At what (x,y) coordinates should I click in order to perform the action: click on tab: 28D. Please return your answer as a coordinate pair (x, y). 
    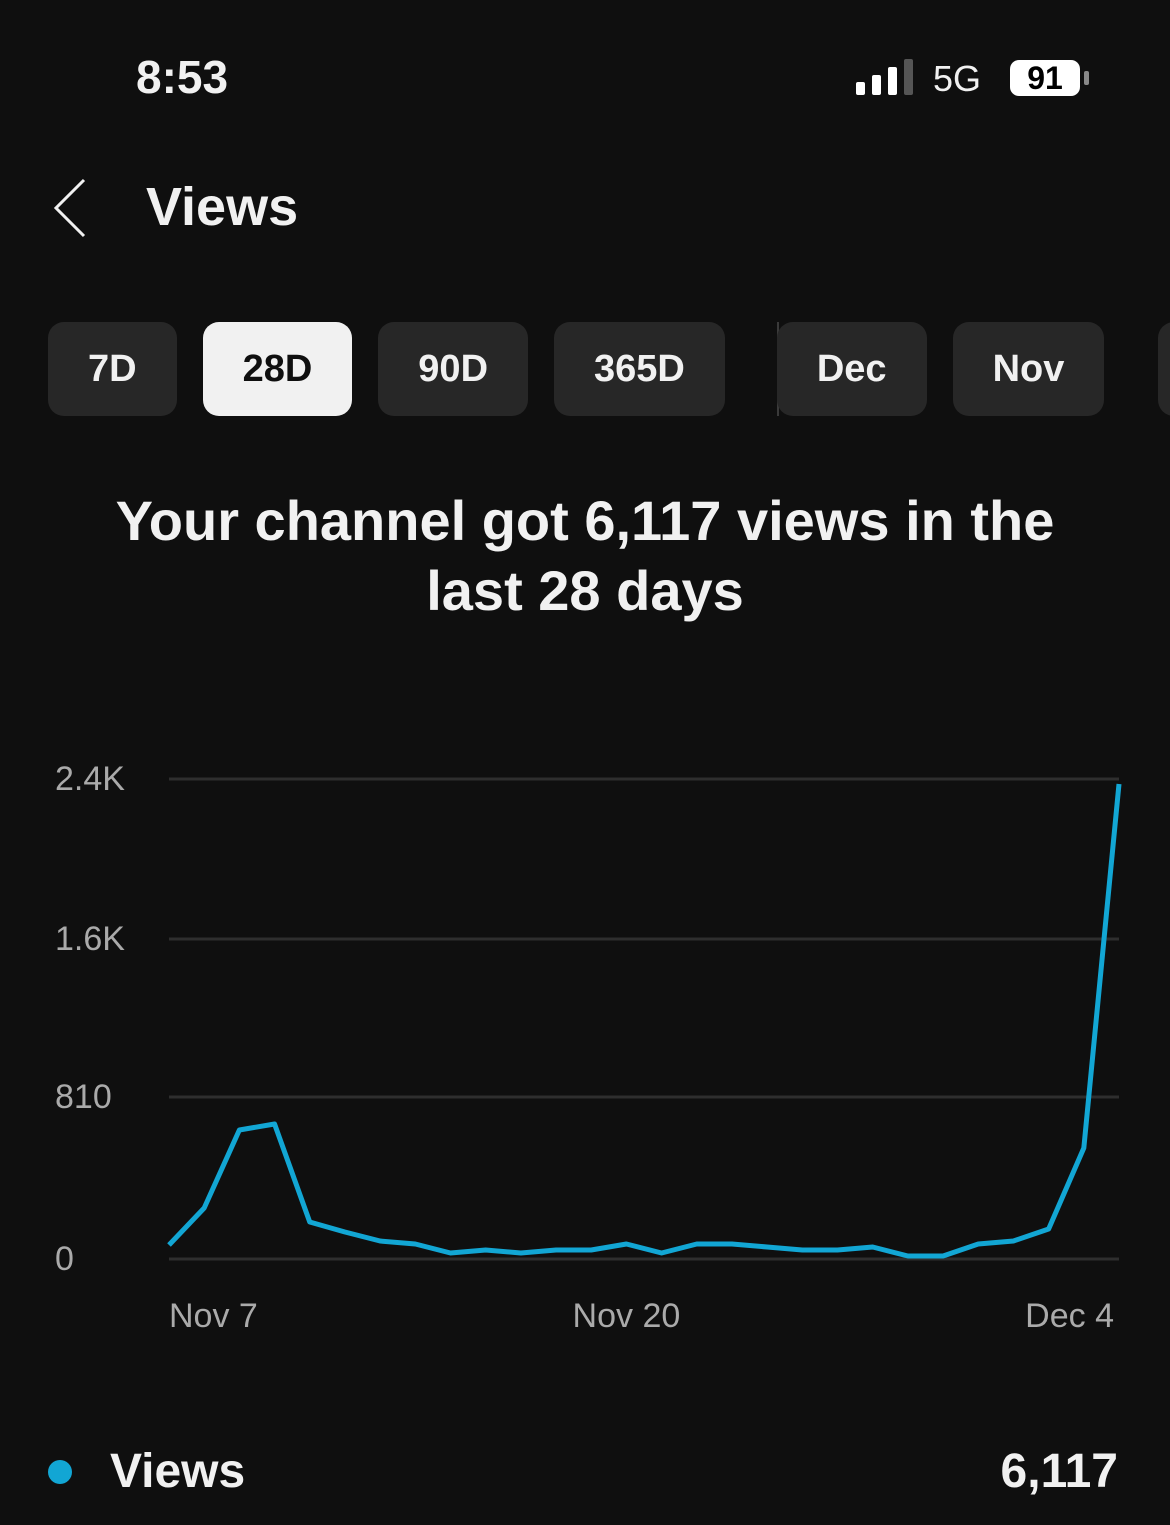
    Looking at the image, I should click on (277, 369).